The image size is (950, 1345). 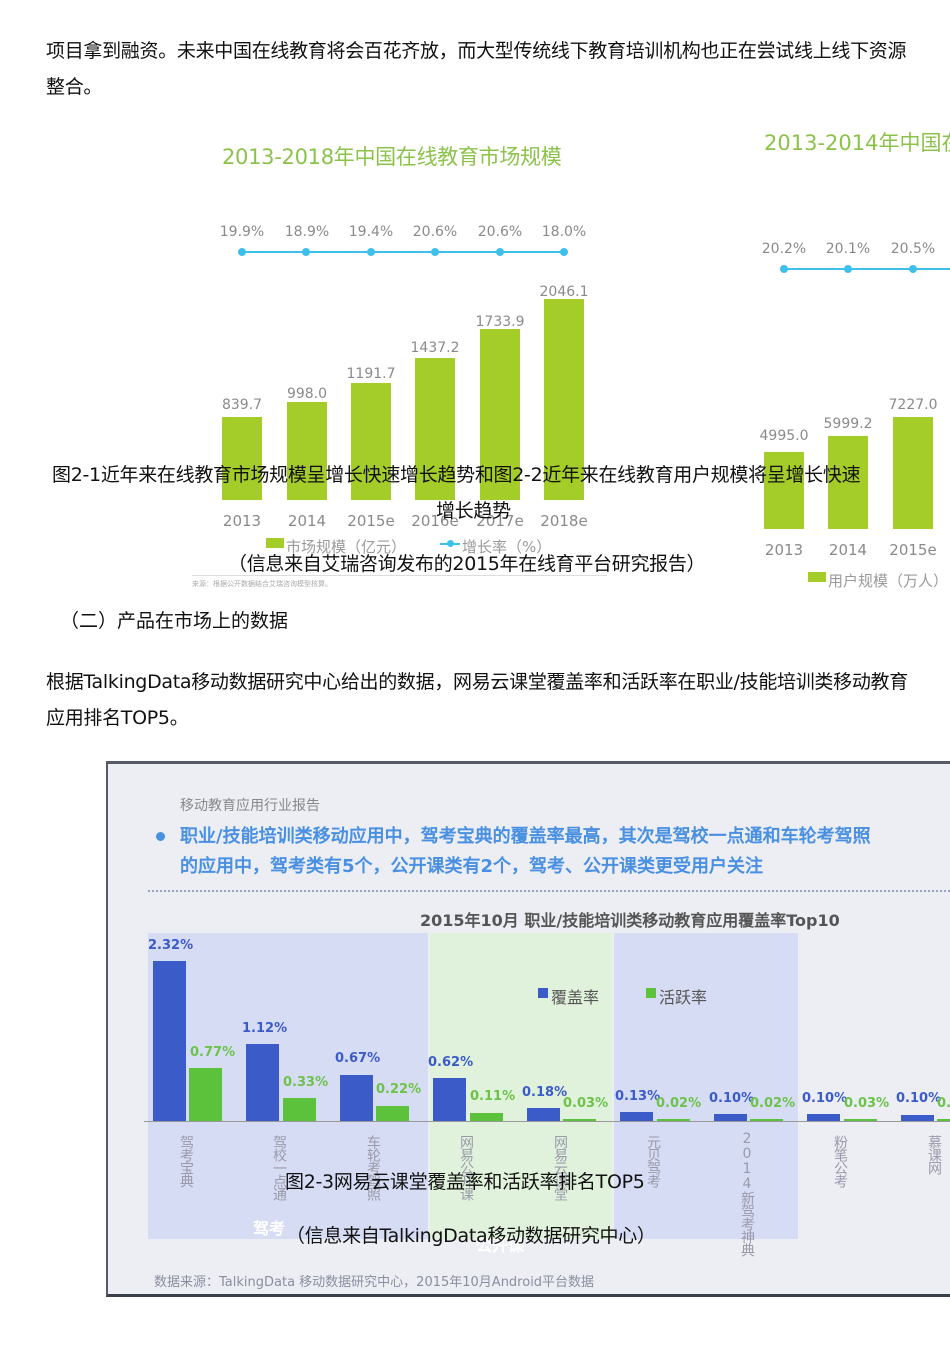 I want to click on rate-label: 20.2%, so click(x=784, y=249).